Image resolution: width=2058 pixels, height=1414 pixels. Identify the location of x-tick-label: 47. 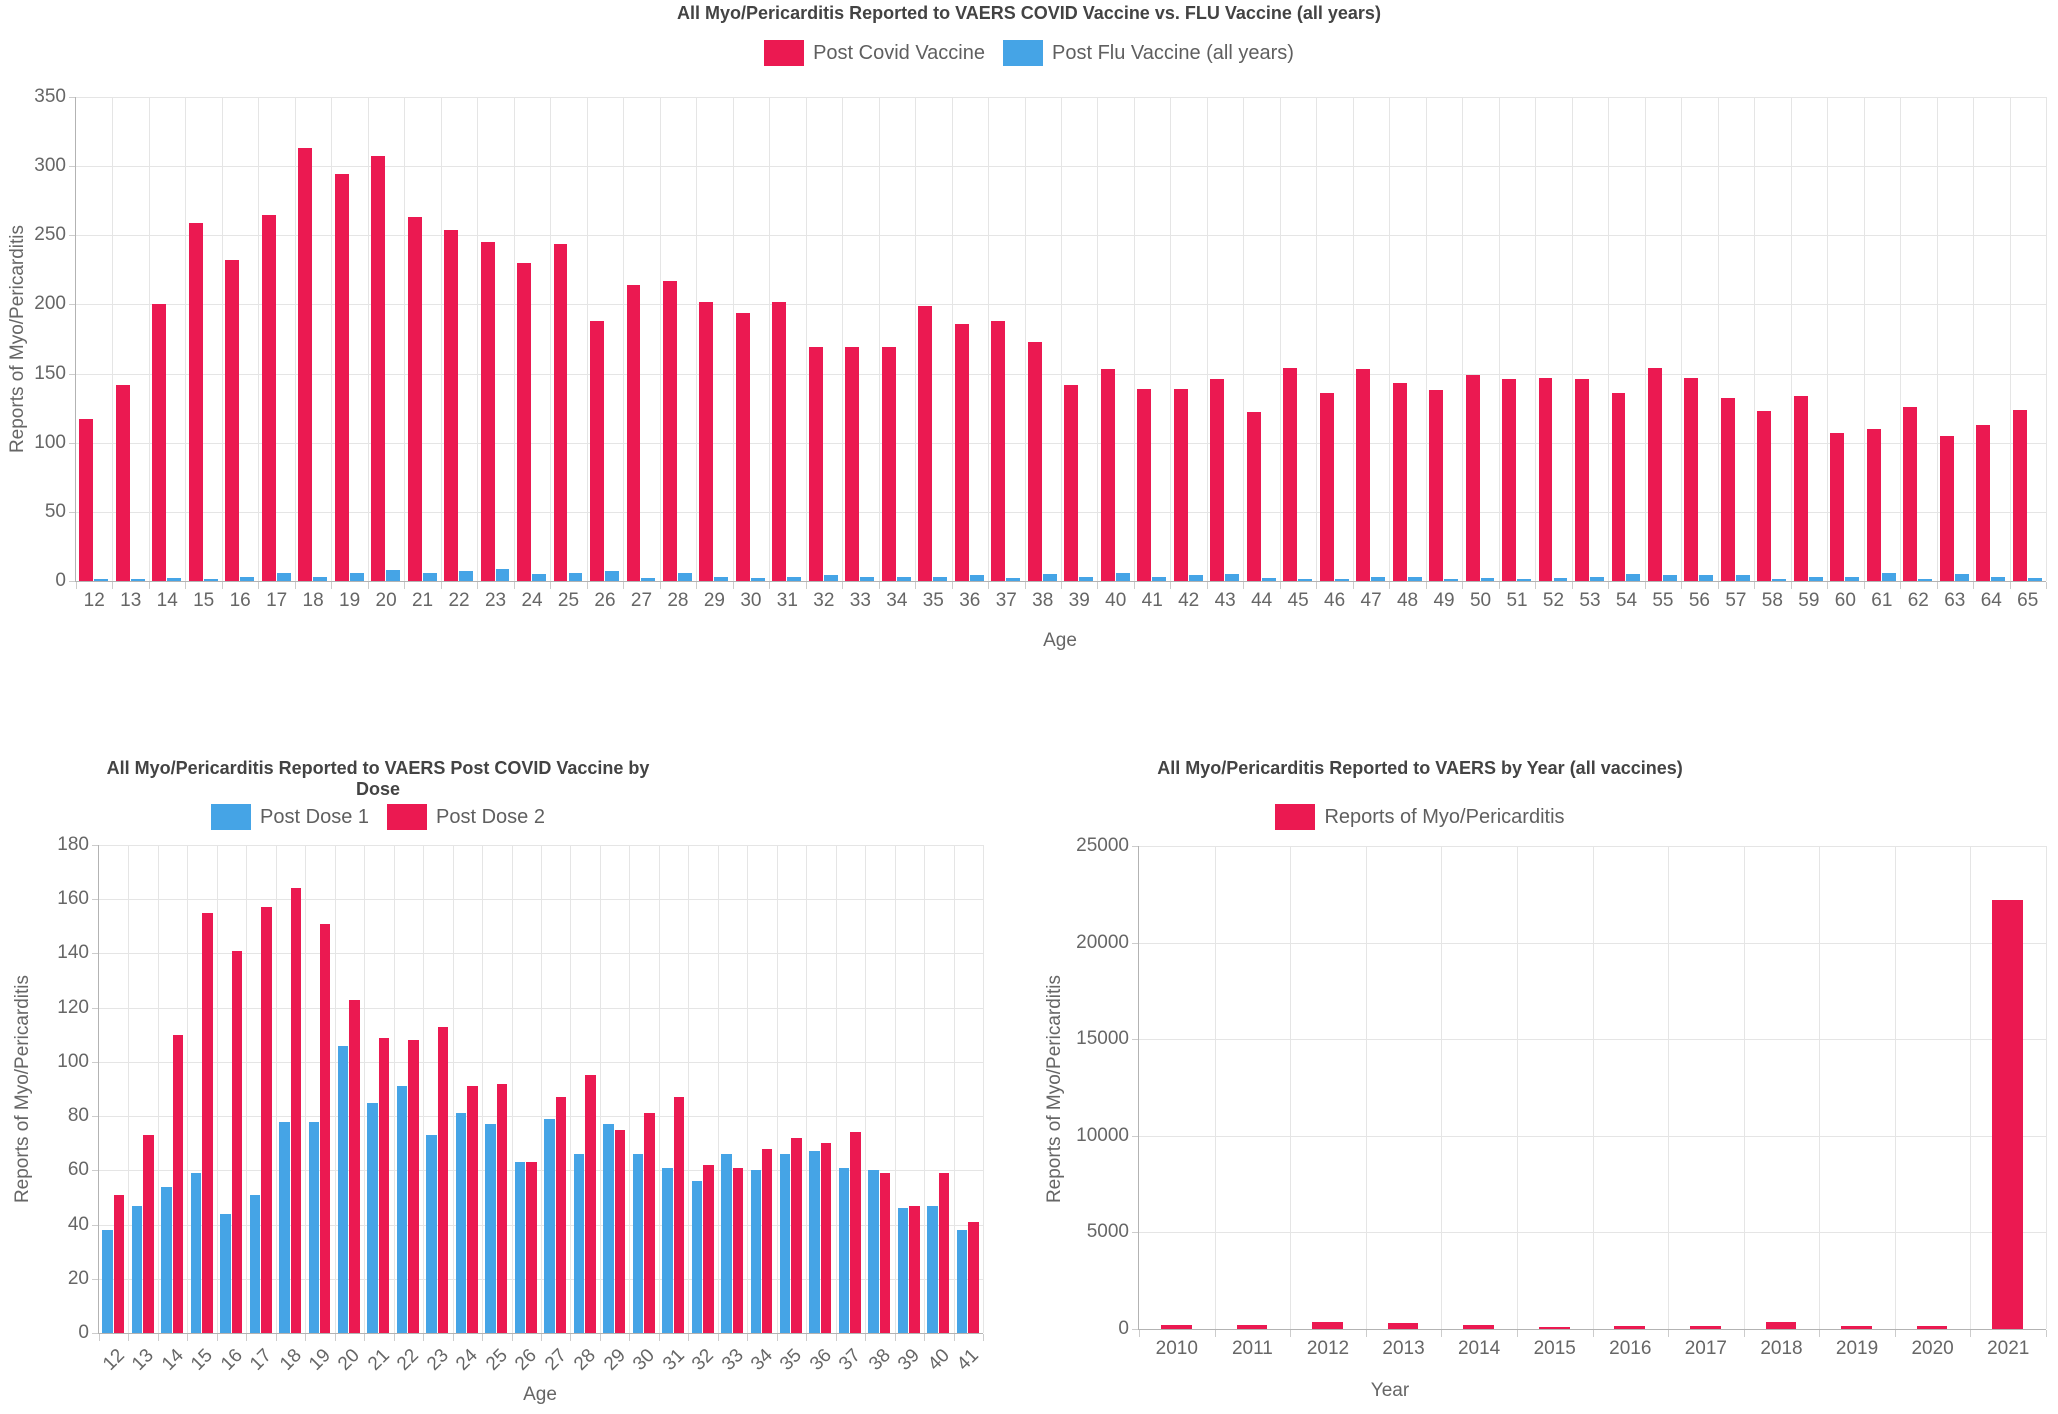
(1371, 600).